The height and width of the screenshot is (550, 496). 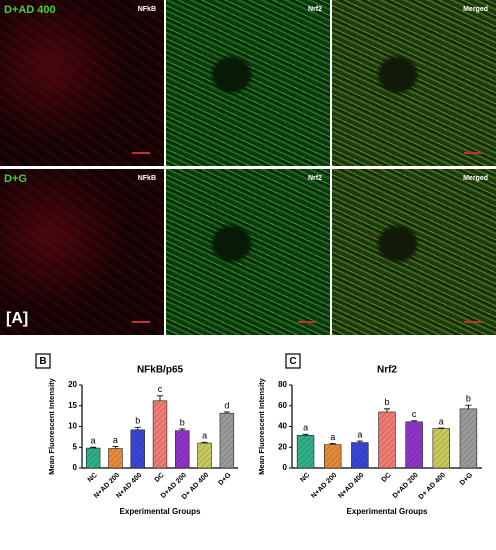 What do you see at coordinates (226, 405) in the screenshot?
I see `significance-letter: d` at bounding box center [226, 405].